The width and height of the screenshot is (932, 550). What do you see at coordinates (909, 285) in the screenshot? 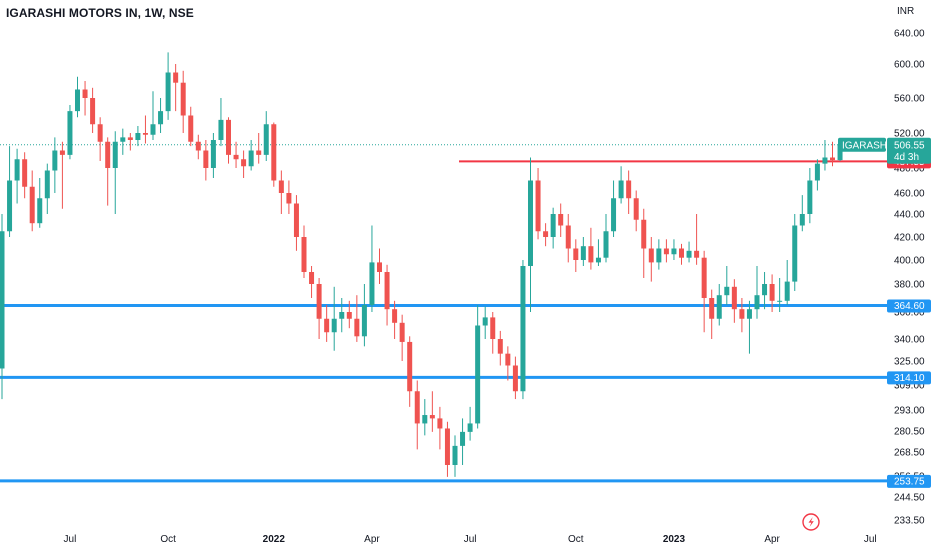
I see `price-tick-label: 380.00` at bounding box center [909, 285].